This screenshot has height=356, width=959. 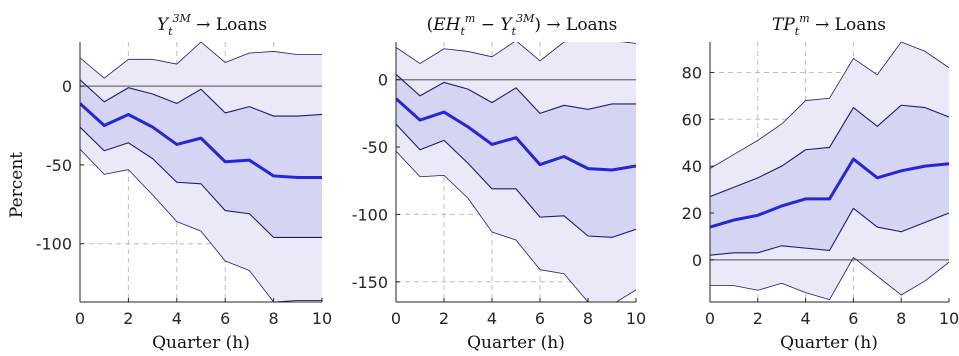 What do you see at coordinates (177, 318) in the screenshot?
I see `panel-1-x-tick-label-4: 4` at bounding box center [177, 318].